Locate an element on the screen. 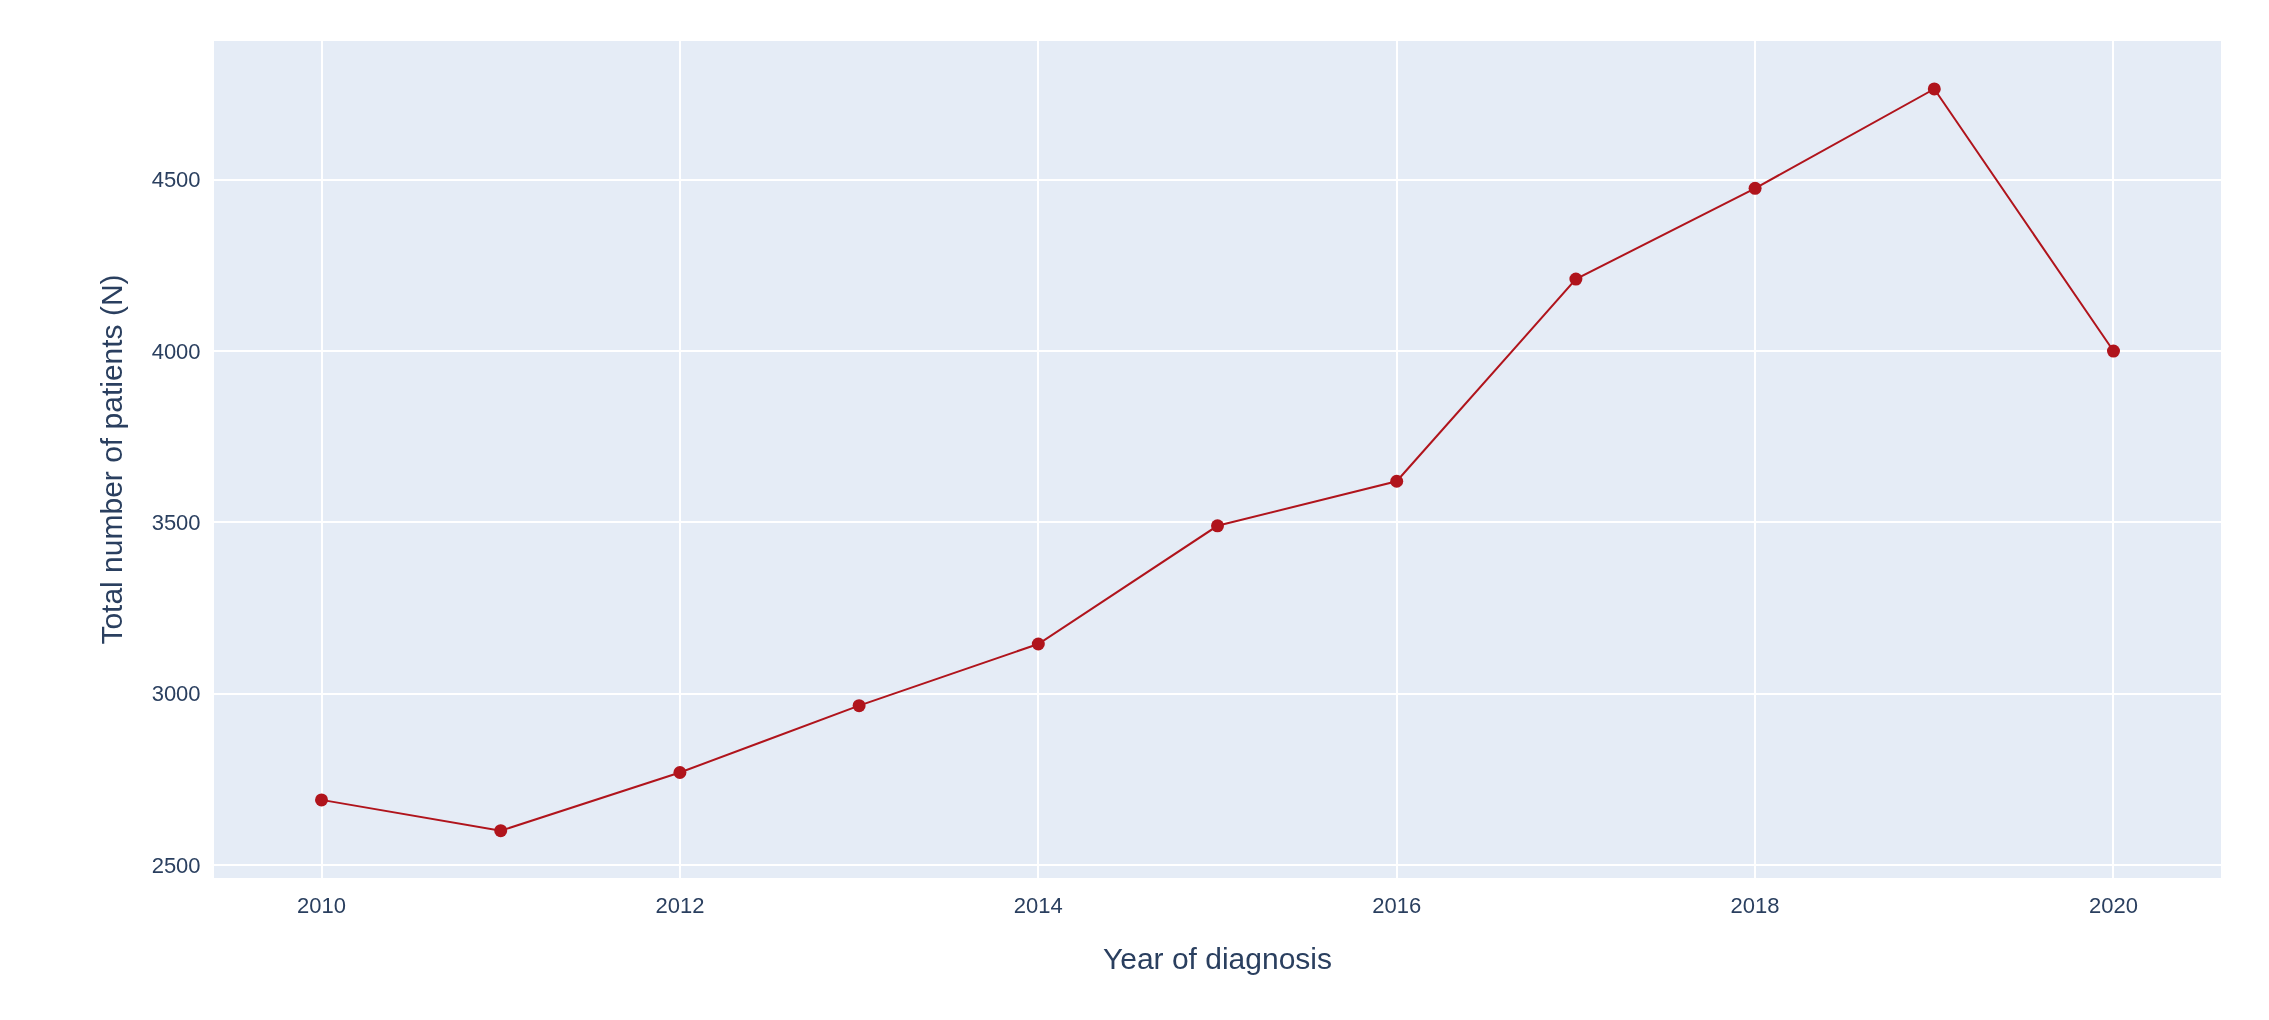 The width and height of the screenshot is (2269, 1020). y-tick-label: 3500 is located at coordinates (176, 523).